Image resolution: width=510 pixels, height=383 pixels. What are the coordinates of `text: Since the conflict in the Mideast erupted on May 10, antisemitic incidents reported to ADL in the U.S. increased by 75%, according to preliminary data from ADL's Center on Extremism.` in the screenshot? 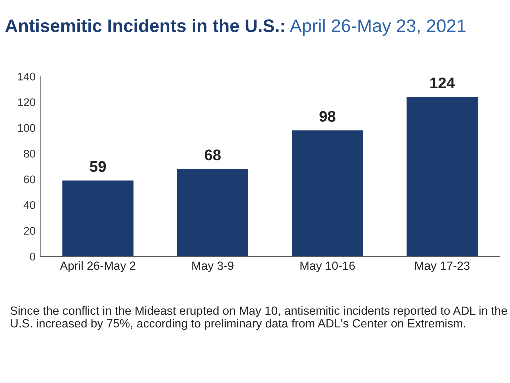 It's located at (259, 318).